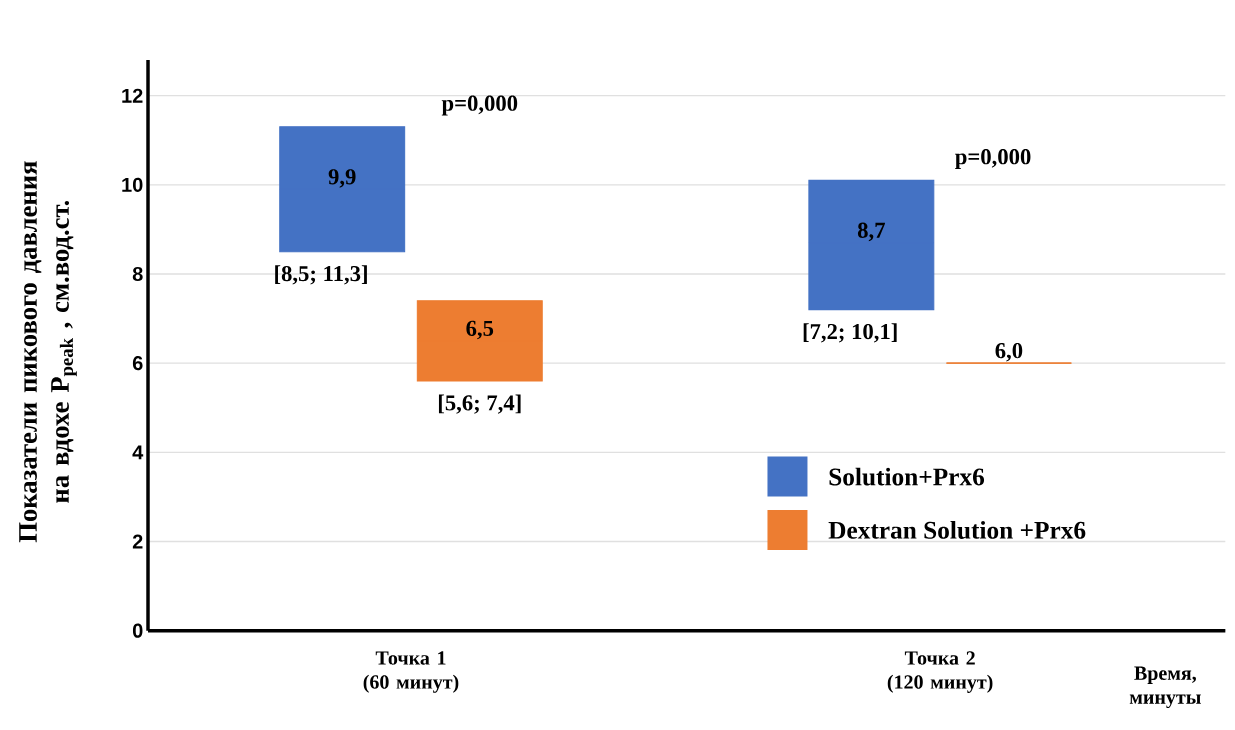 This screenshot has height=730, width=1235. What do you see at coordinates (1009, 352) in the screenshot?
I see `annotation: 6,0` at bounding box center [1009, 352].